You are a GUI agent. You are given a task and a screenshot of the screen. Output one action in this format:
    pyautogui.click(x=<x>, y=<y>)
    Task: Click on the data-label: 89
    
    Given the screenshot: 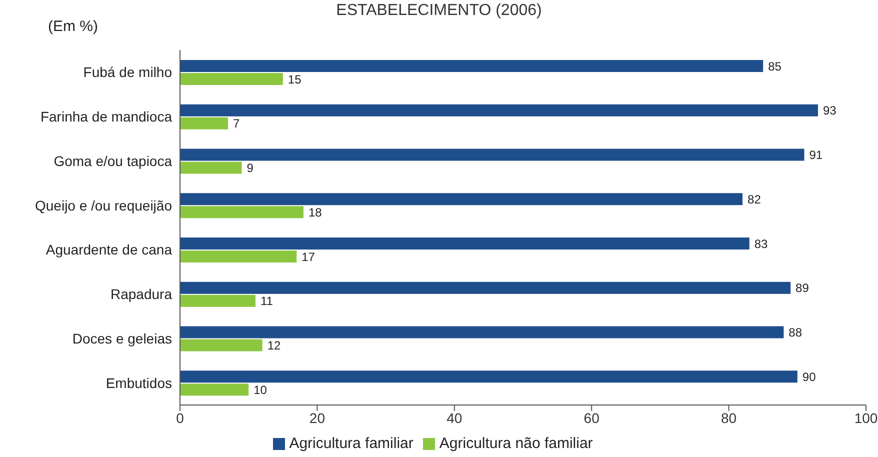 What is the action you would take?
    pyautogui.click(x=803, y=288)
    